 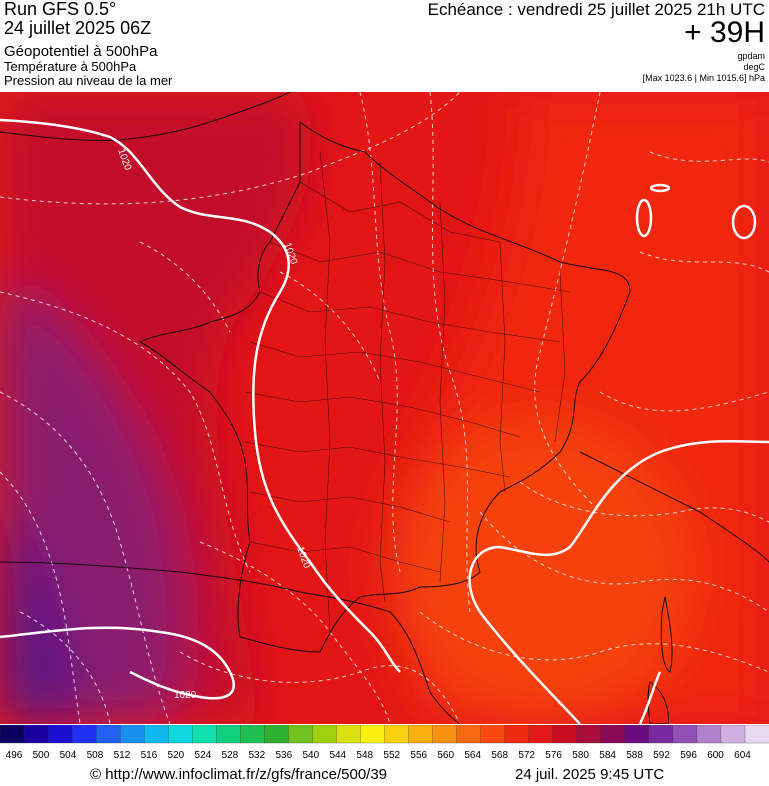 What do you see at coordinates (688, 755) in the screenshot?
I see `color-scale-label: 596` at bounding box center [688, 755].